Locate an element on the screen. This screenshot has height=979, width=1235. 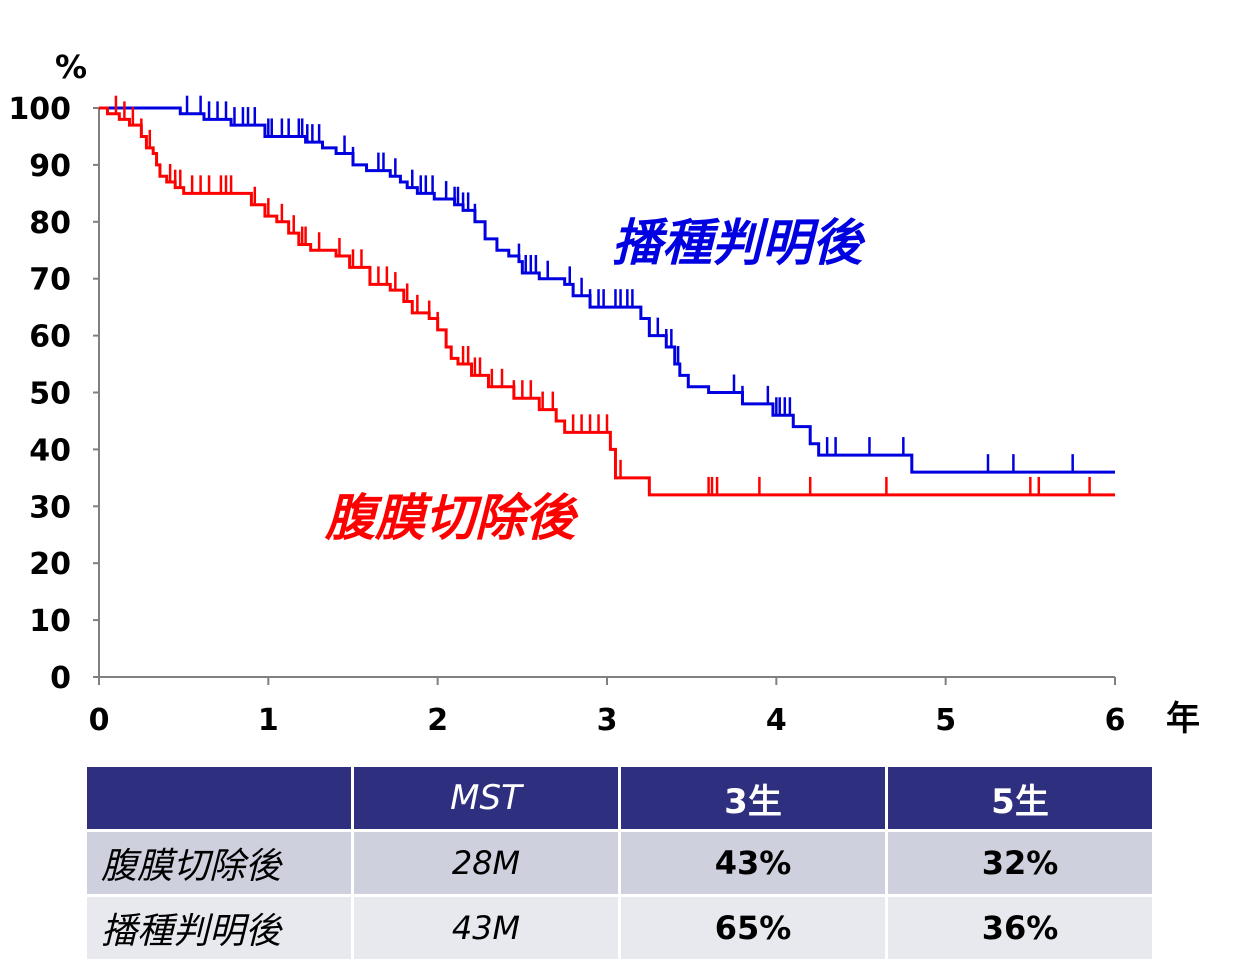
y-ticks: 0 10 20 30 40 50 60 70 80 90 100 is located at coordinates (53, 394).